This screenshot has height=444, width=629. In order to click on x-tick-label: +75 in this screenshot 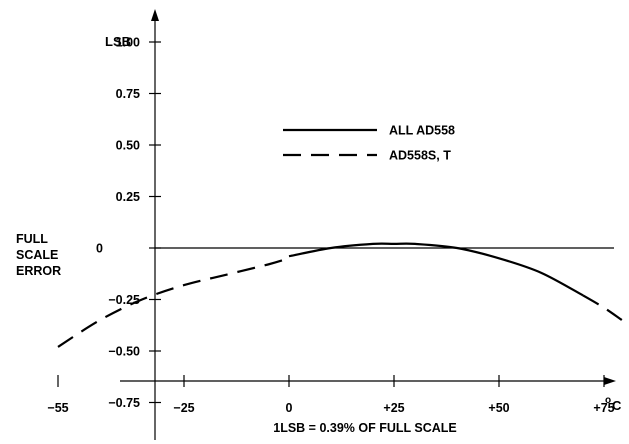, I will do `click(603, 408)`.